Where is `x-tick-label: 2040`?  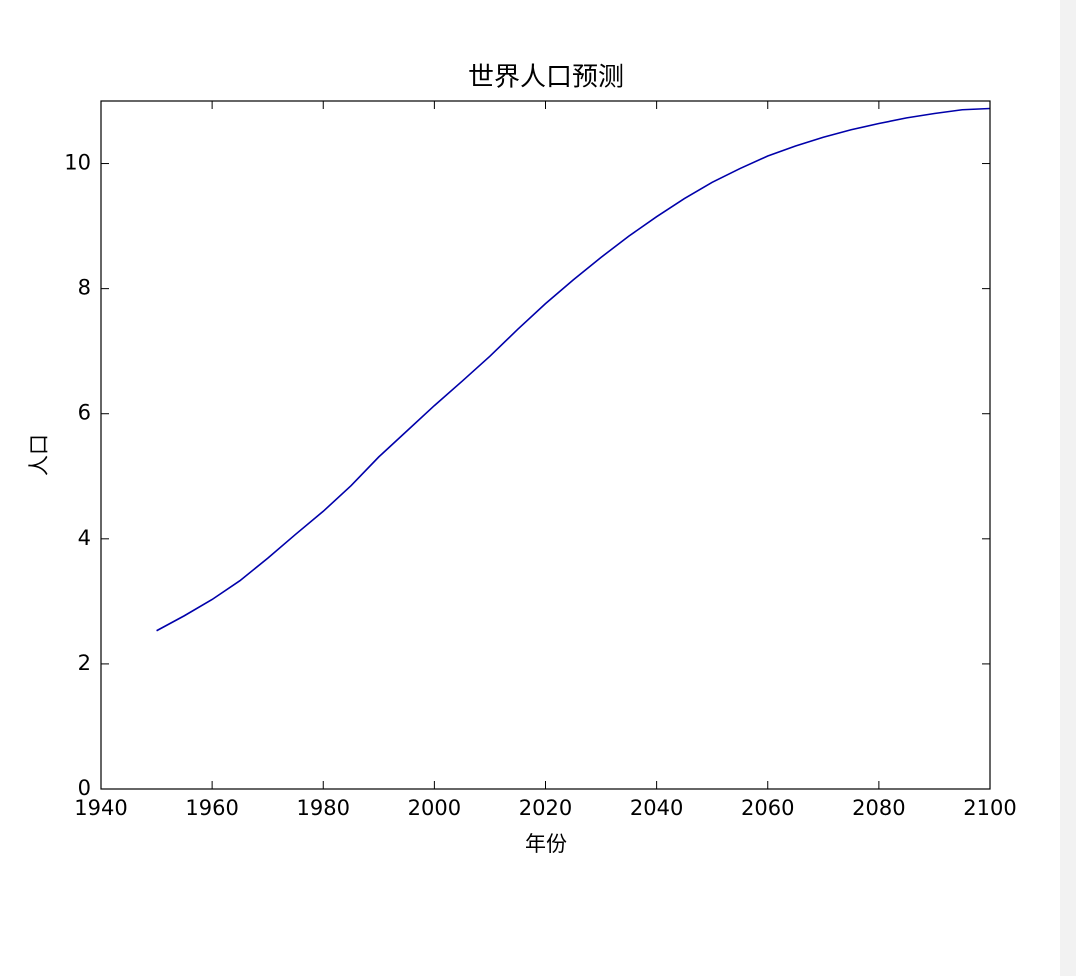 x-tick-label: 2040 is located at coordinates (656, 808).